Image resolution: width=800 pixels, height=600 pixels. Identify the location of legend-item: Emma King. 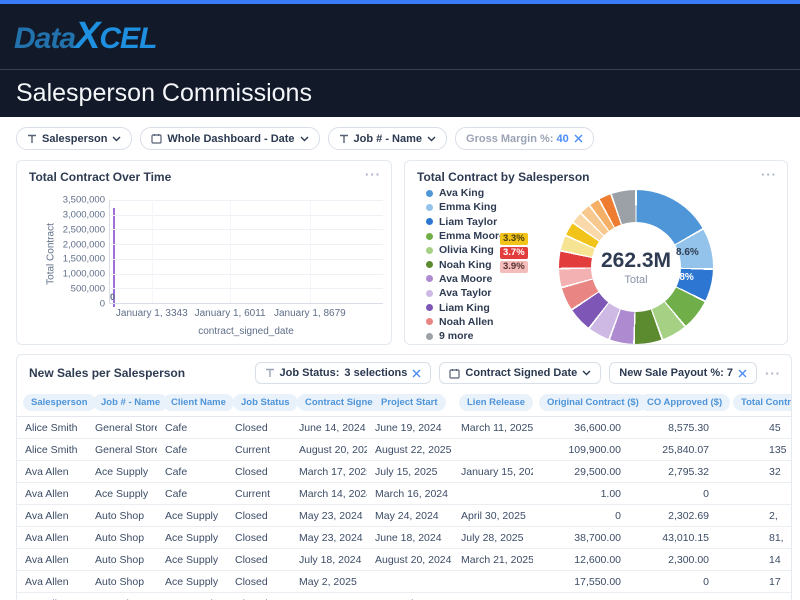
(465, 207).